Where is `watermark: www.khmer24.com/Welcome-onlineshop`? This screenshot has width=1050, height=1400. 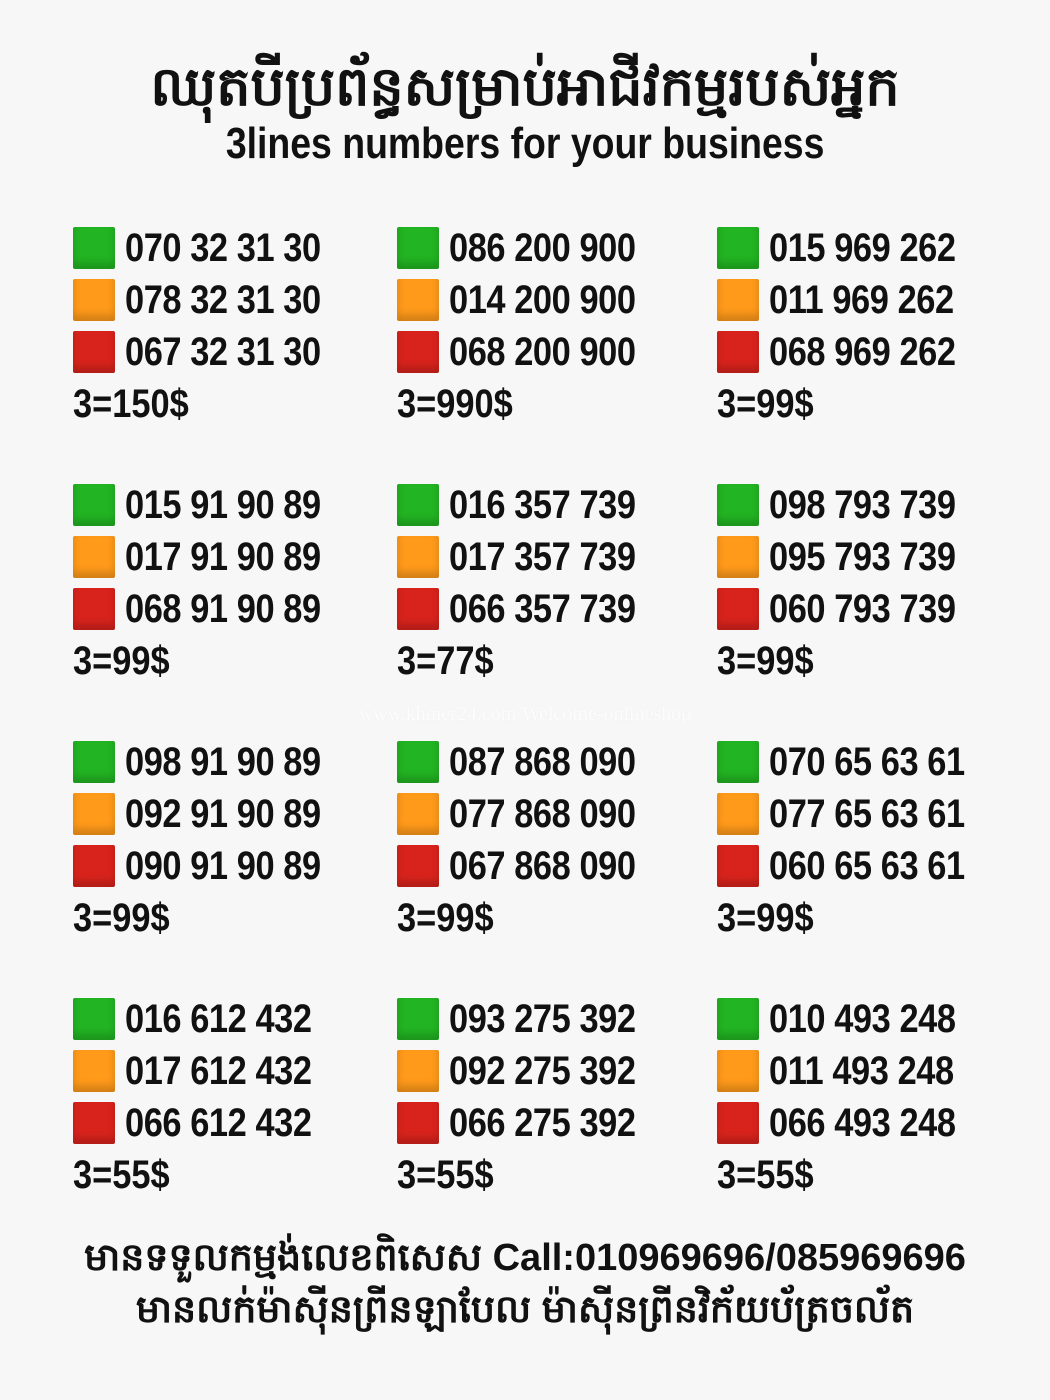
watermark: www.khmer24.com/Welcome-onlineshop is located at coordinates (525, 714).